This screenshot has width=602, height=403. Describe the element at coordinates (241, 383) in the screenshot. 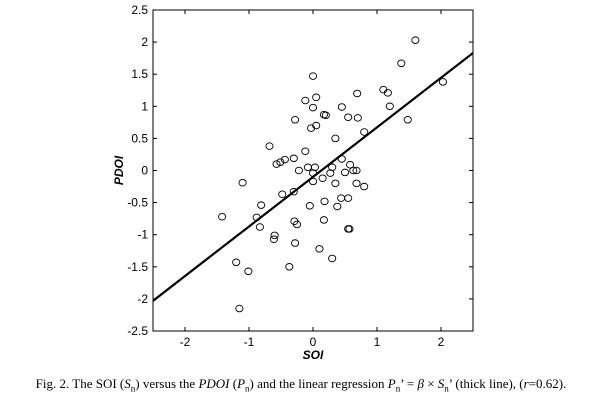

I see `caption-p-variable: P` at that location.